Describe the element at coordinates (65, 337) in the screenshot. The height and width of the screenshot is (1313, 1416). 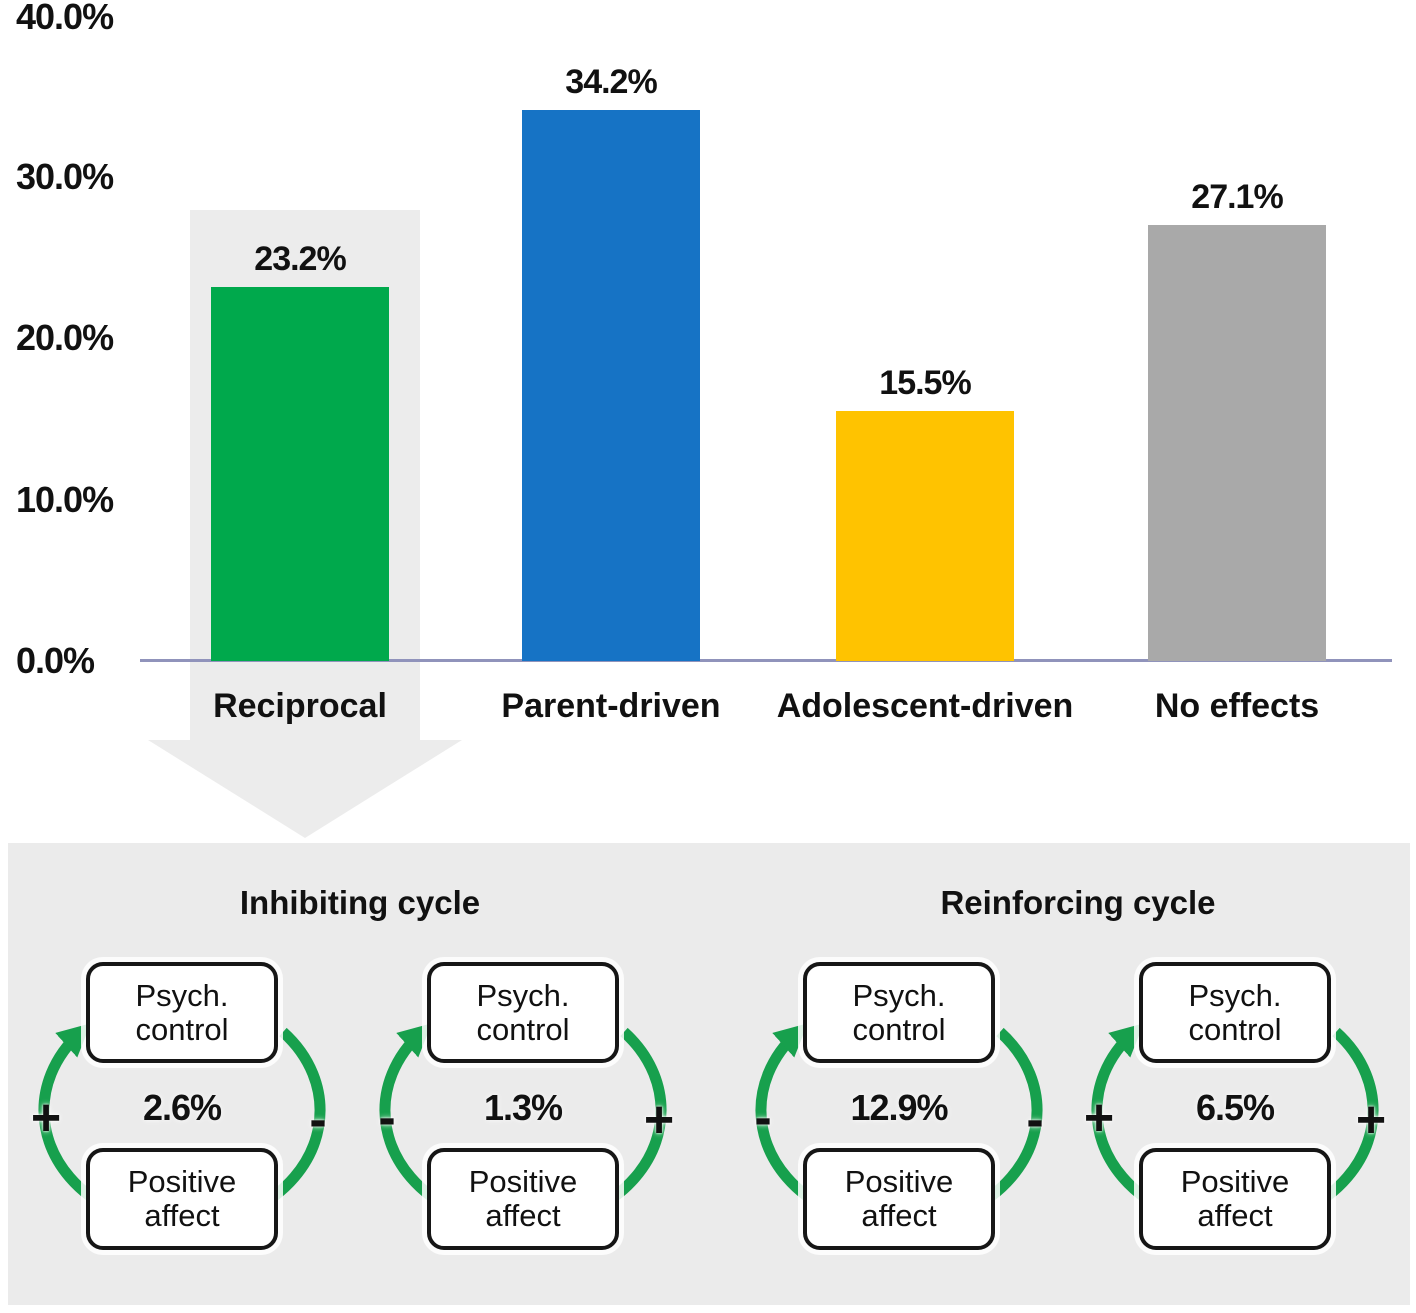
I see `y-axis-tick: 20.0%` at that location.